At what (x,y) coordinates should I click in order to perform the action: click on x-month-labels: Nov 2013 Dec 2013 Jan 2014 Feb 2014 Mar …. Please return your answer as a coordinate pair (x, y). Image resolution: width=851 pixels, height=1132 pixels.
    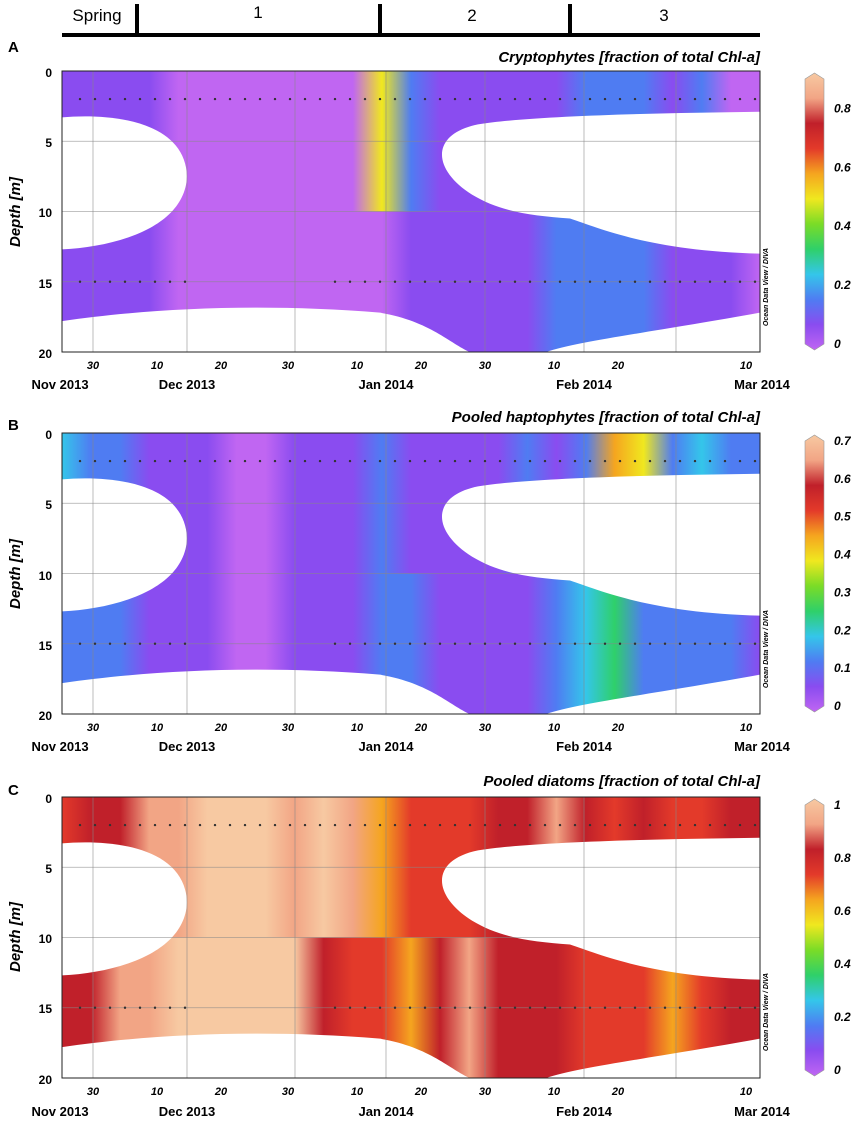
    Looking at the image, I should click on (410, 746).